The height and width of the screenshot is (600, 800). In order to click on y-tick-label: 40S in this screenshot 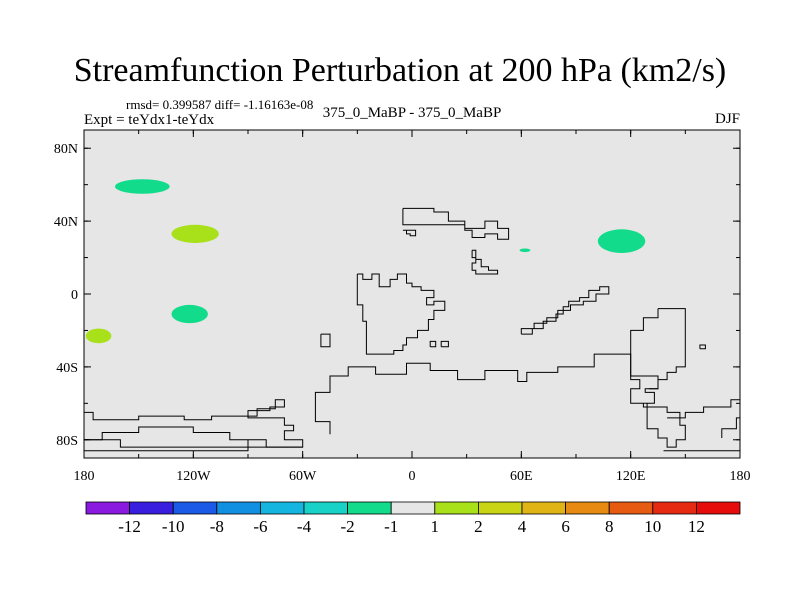, I will do `click(67, 368)`.